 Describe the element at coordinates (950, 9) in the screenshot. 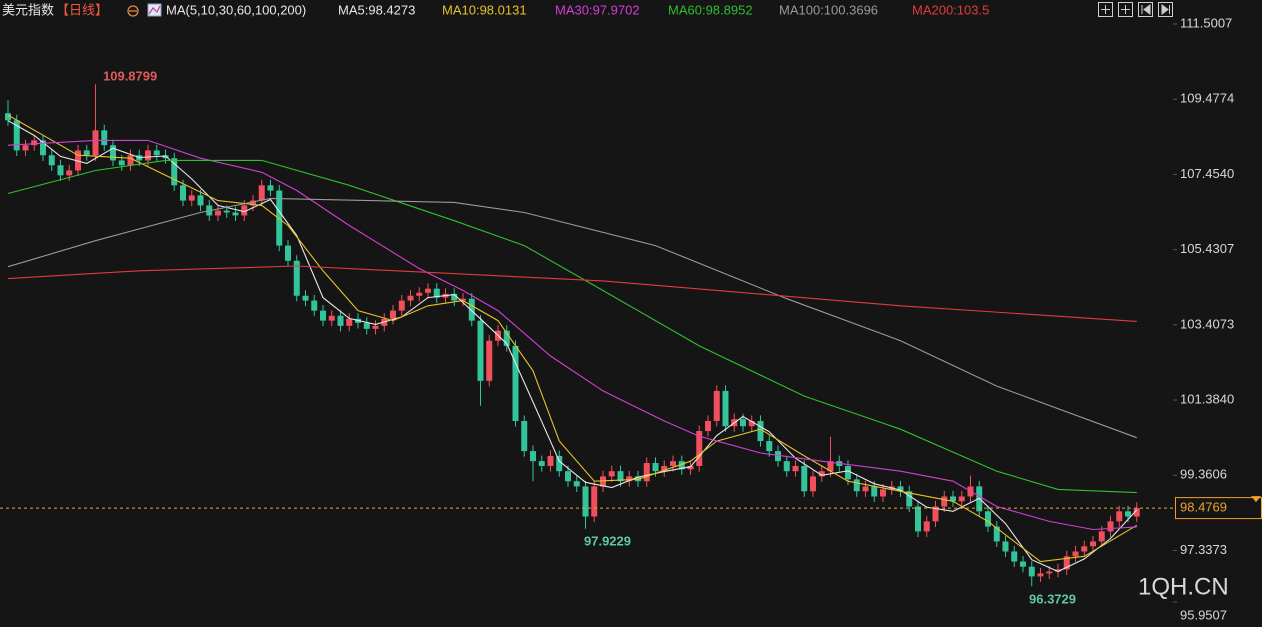

I see `legend-entry: MA200:103.5` at that location.